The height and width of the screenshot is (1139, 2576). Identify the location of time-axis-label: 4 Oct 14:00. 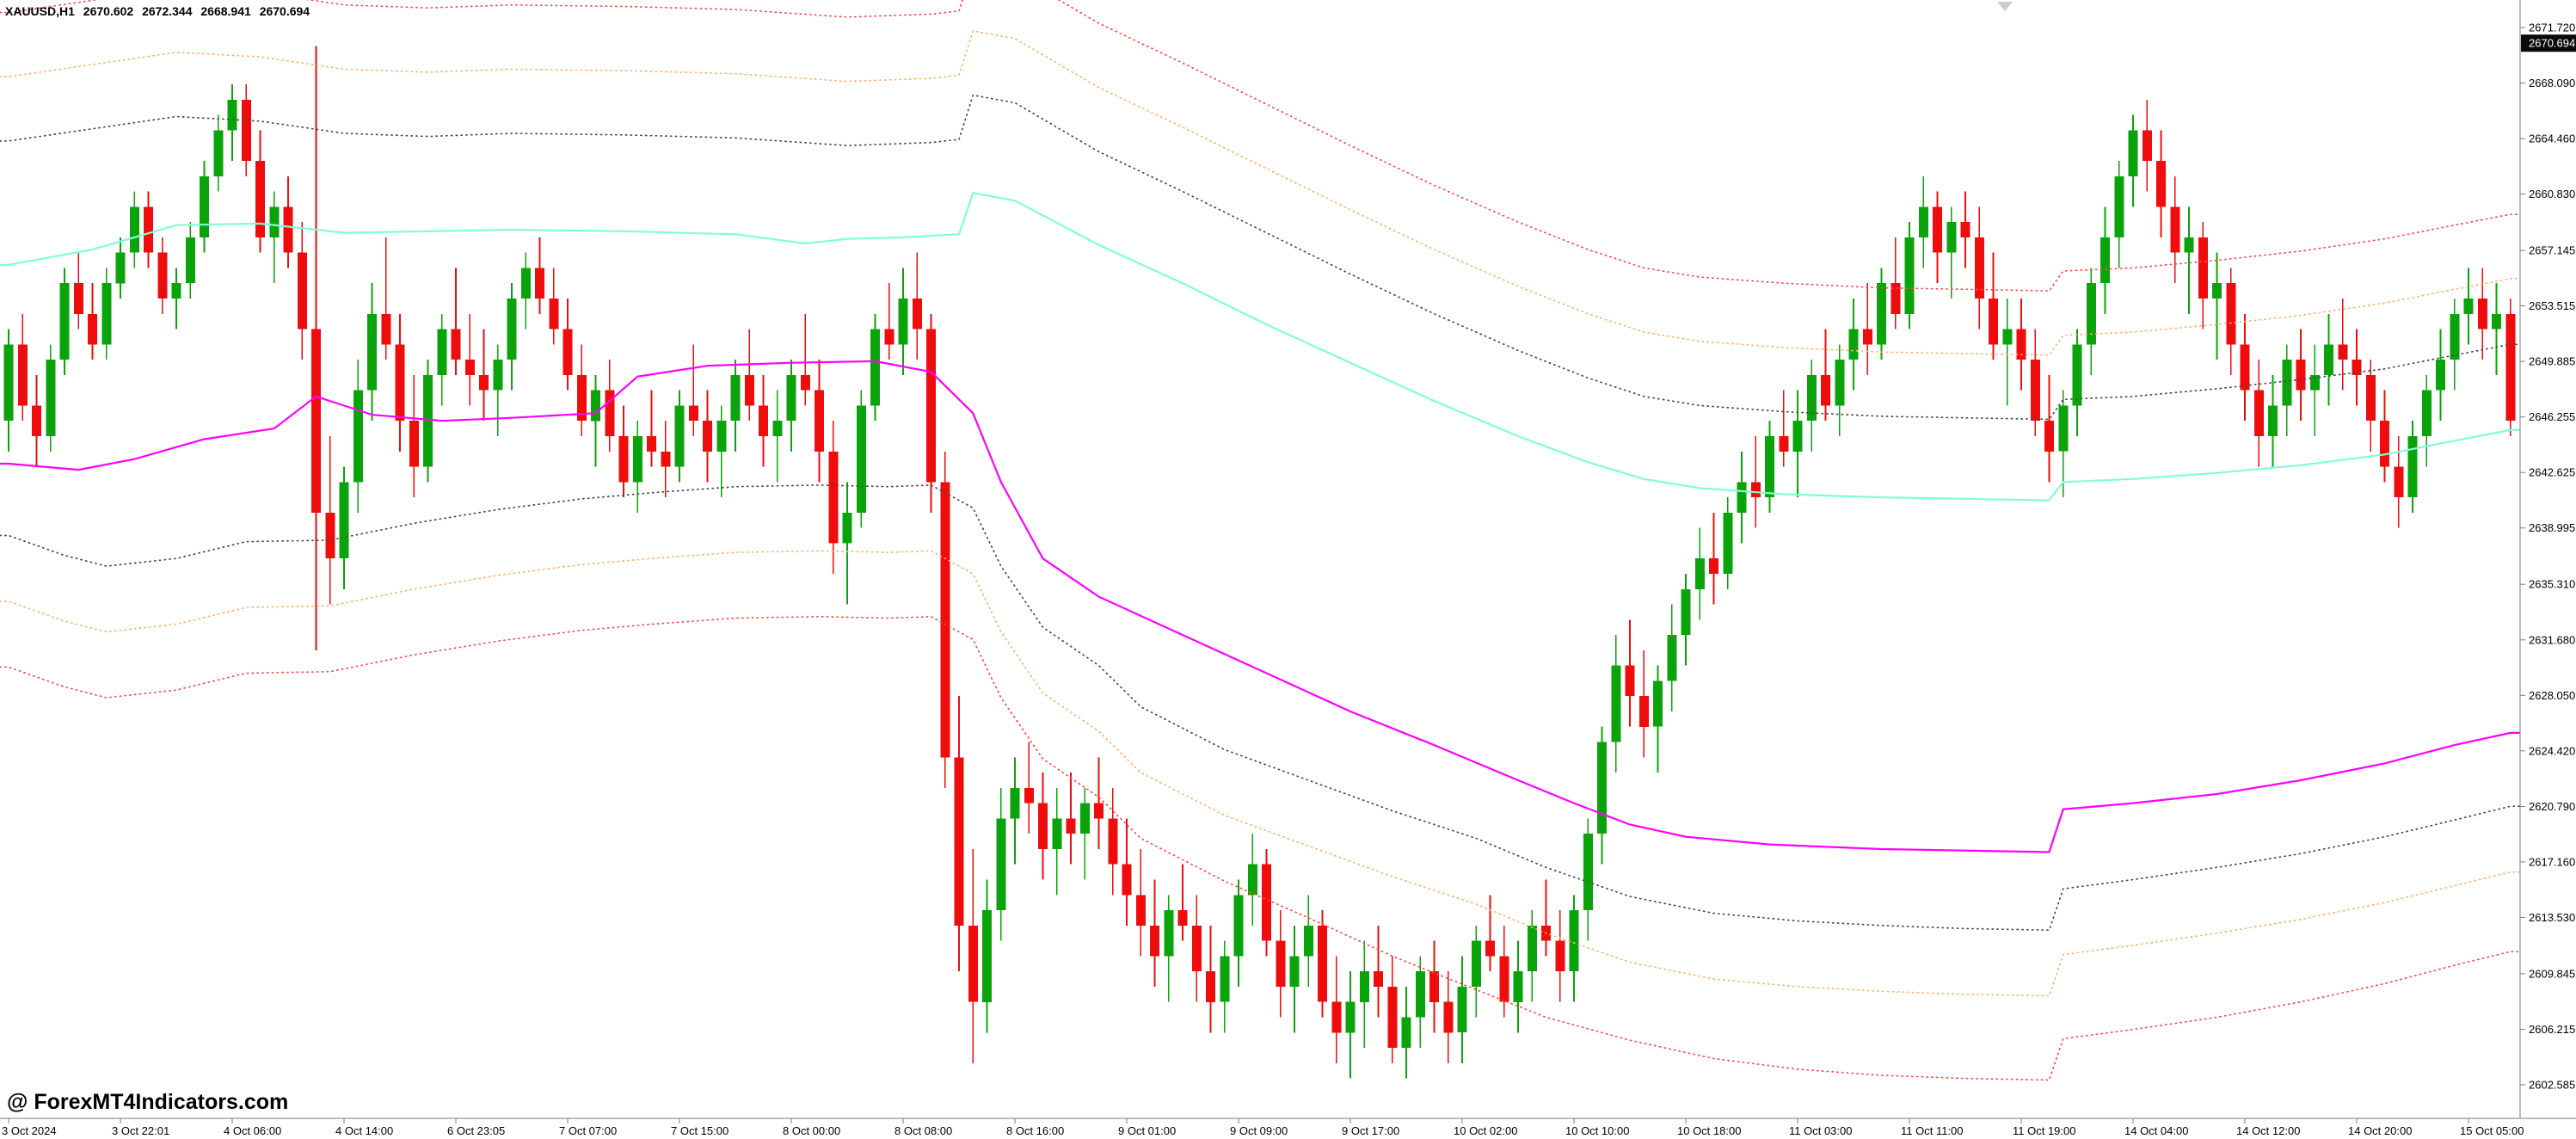
(364, 1130).